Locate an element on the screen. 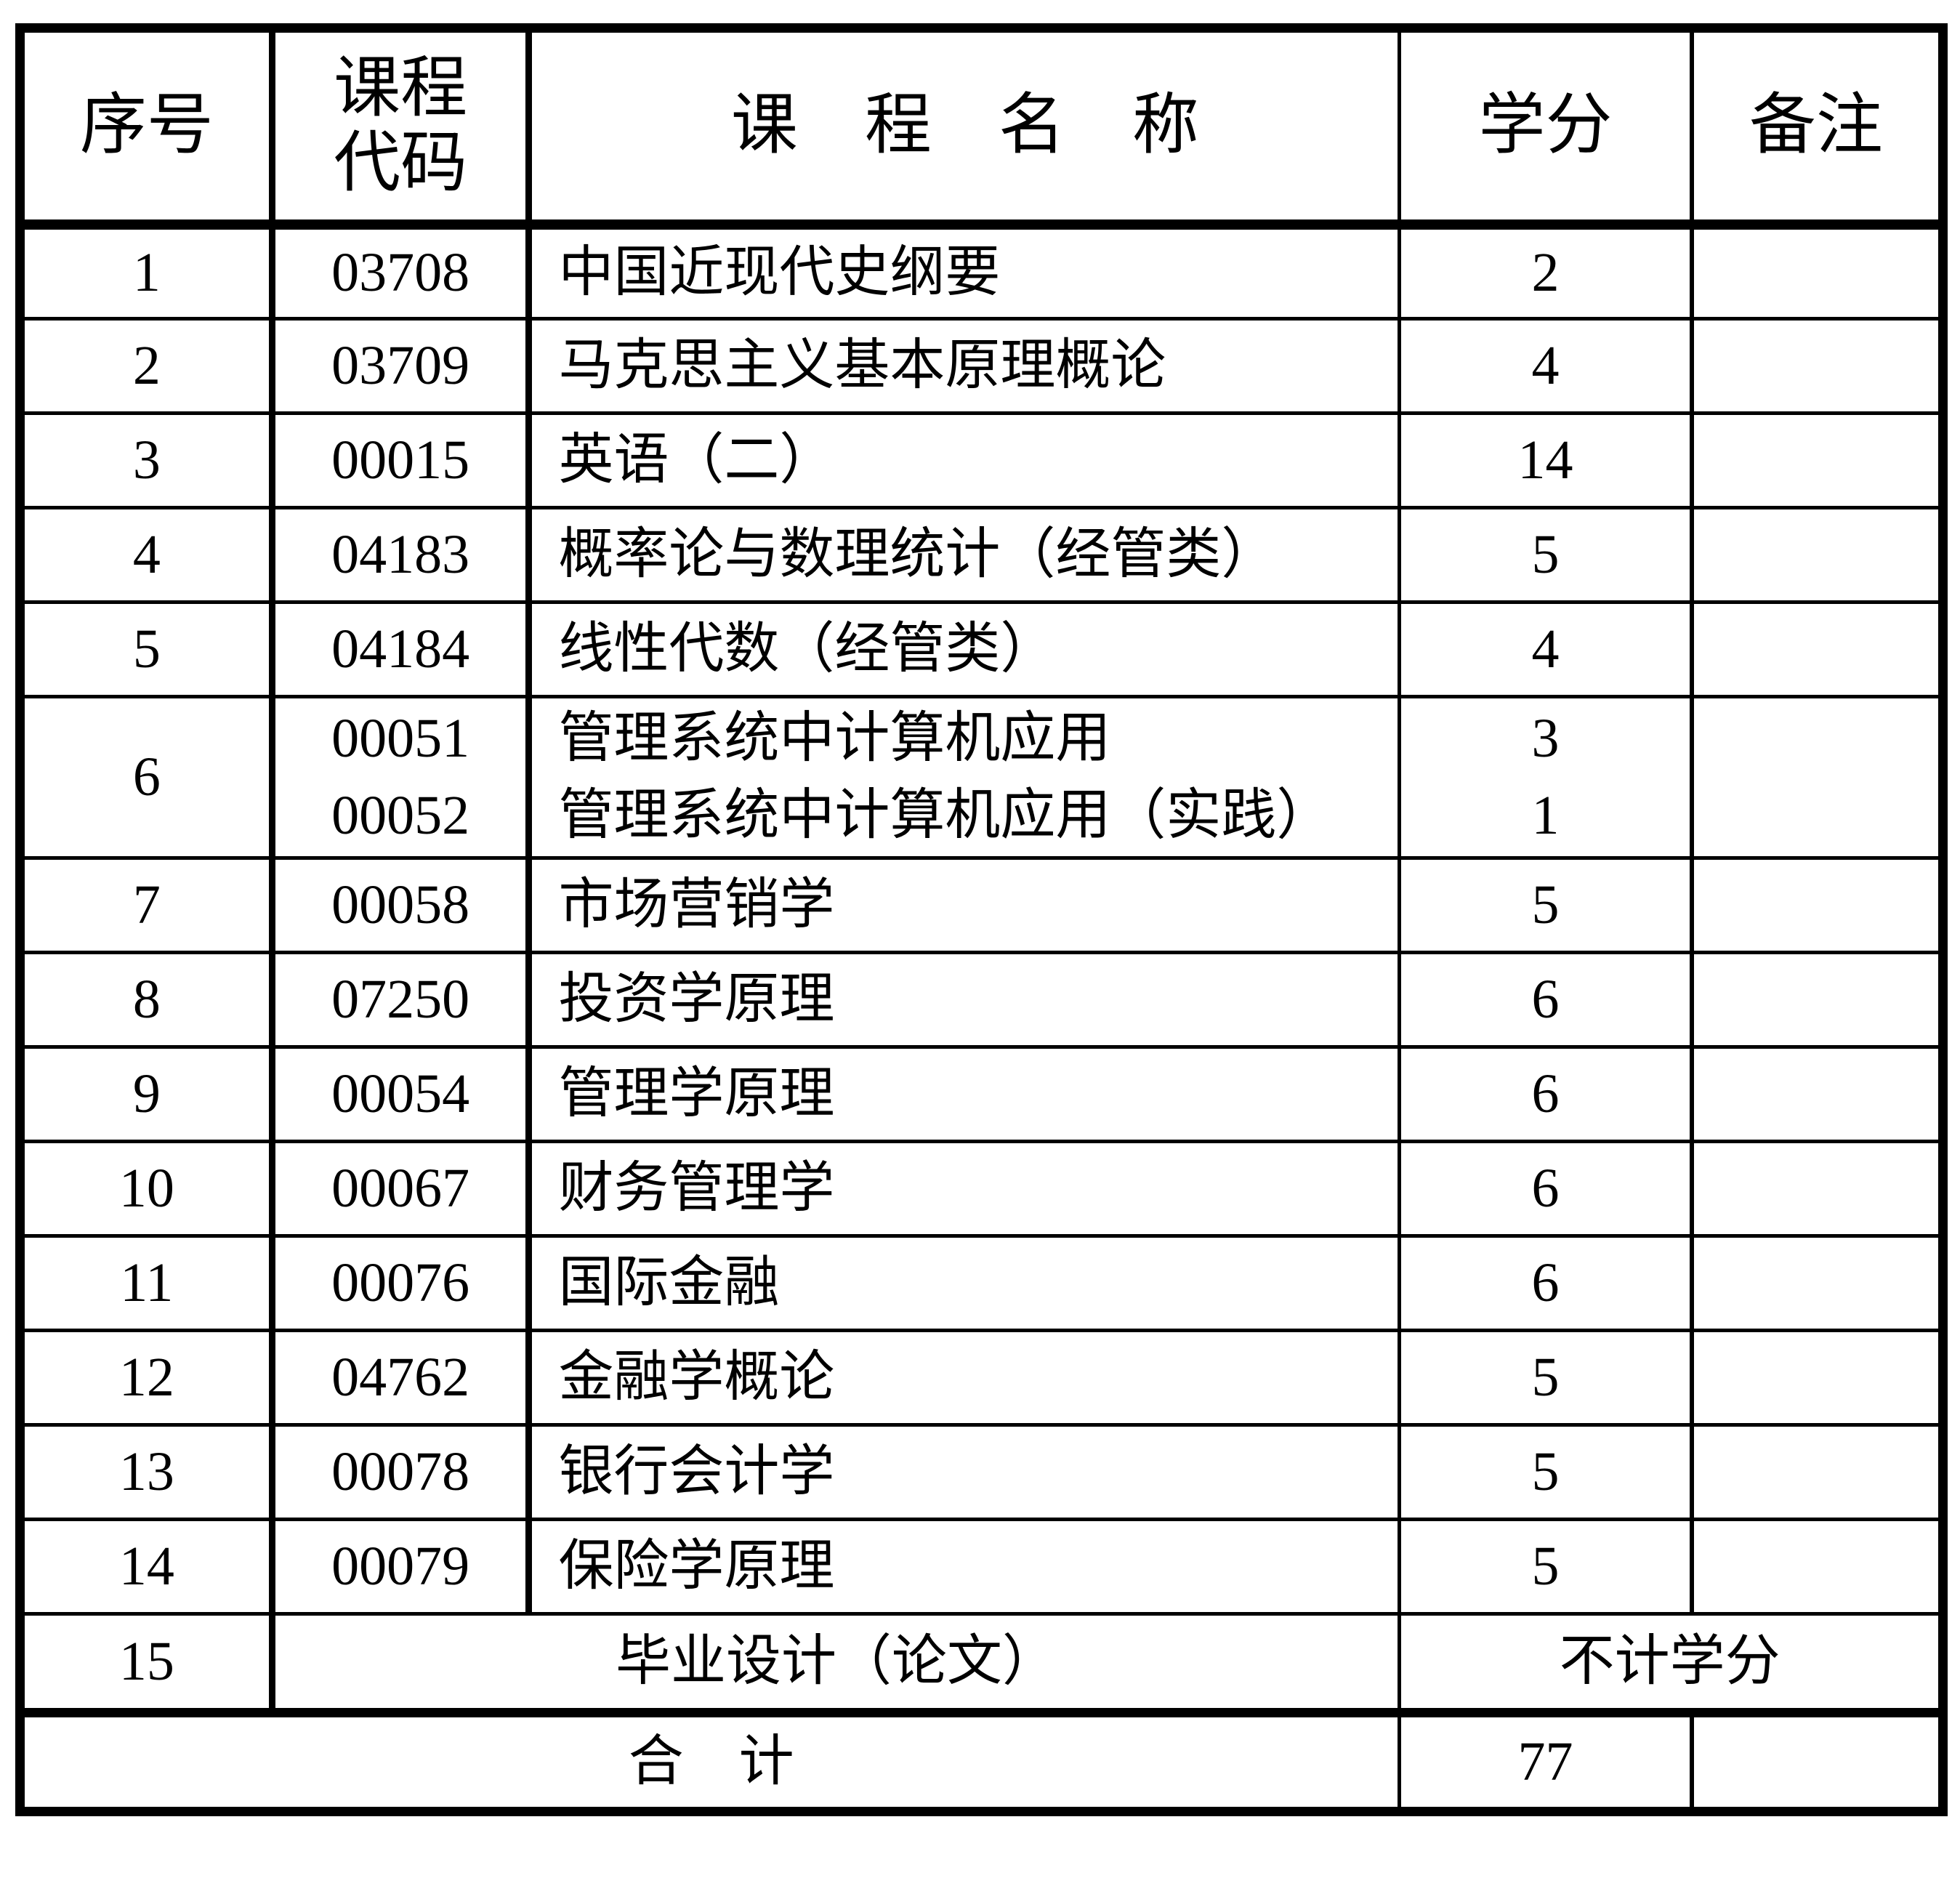 This screenshot has height=1902, width=1960. column-header-index: 序号 is located at coordinates (146, 128).